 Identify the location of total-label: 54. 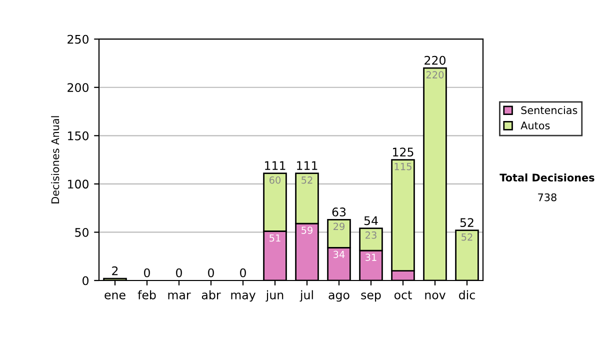
(371, 221).